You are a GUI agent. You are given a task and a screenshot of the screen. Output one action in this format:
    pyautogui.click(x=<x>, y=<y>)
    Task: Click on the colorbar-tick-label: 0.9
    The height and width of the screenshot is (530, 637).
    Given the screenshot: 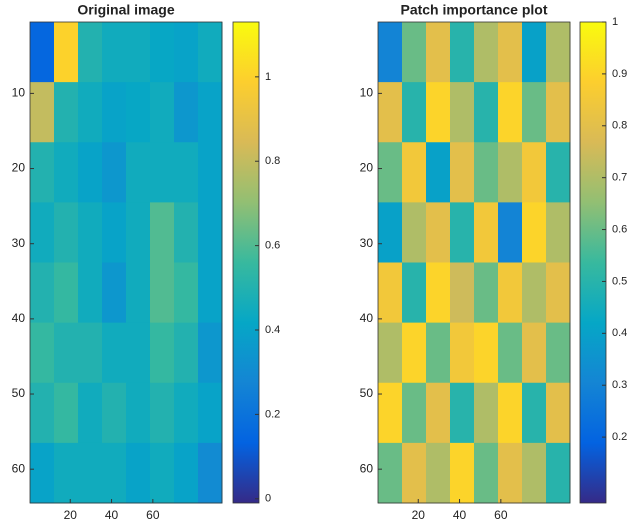 What is the action you would take?
    pyautogui.click(x=619, y=74)
    